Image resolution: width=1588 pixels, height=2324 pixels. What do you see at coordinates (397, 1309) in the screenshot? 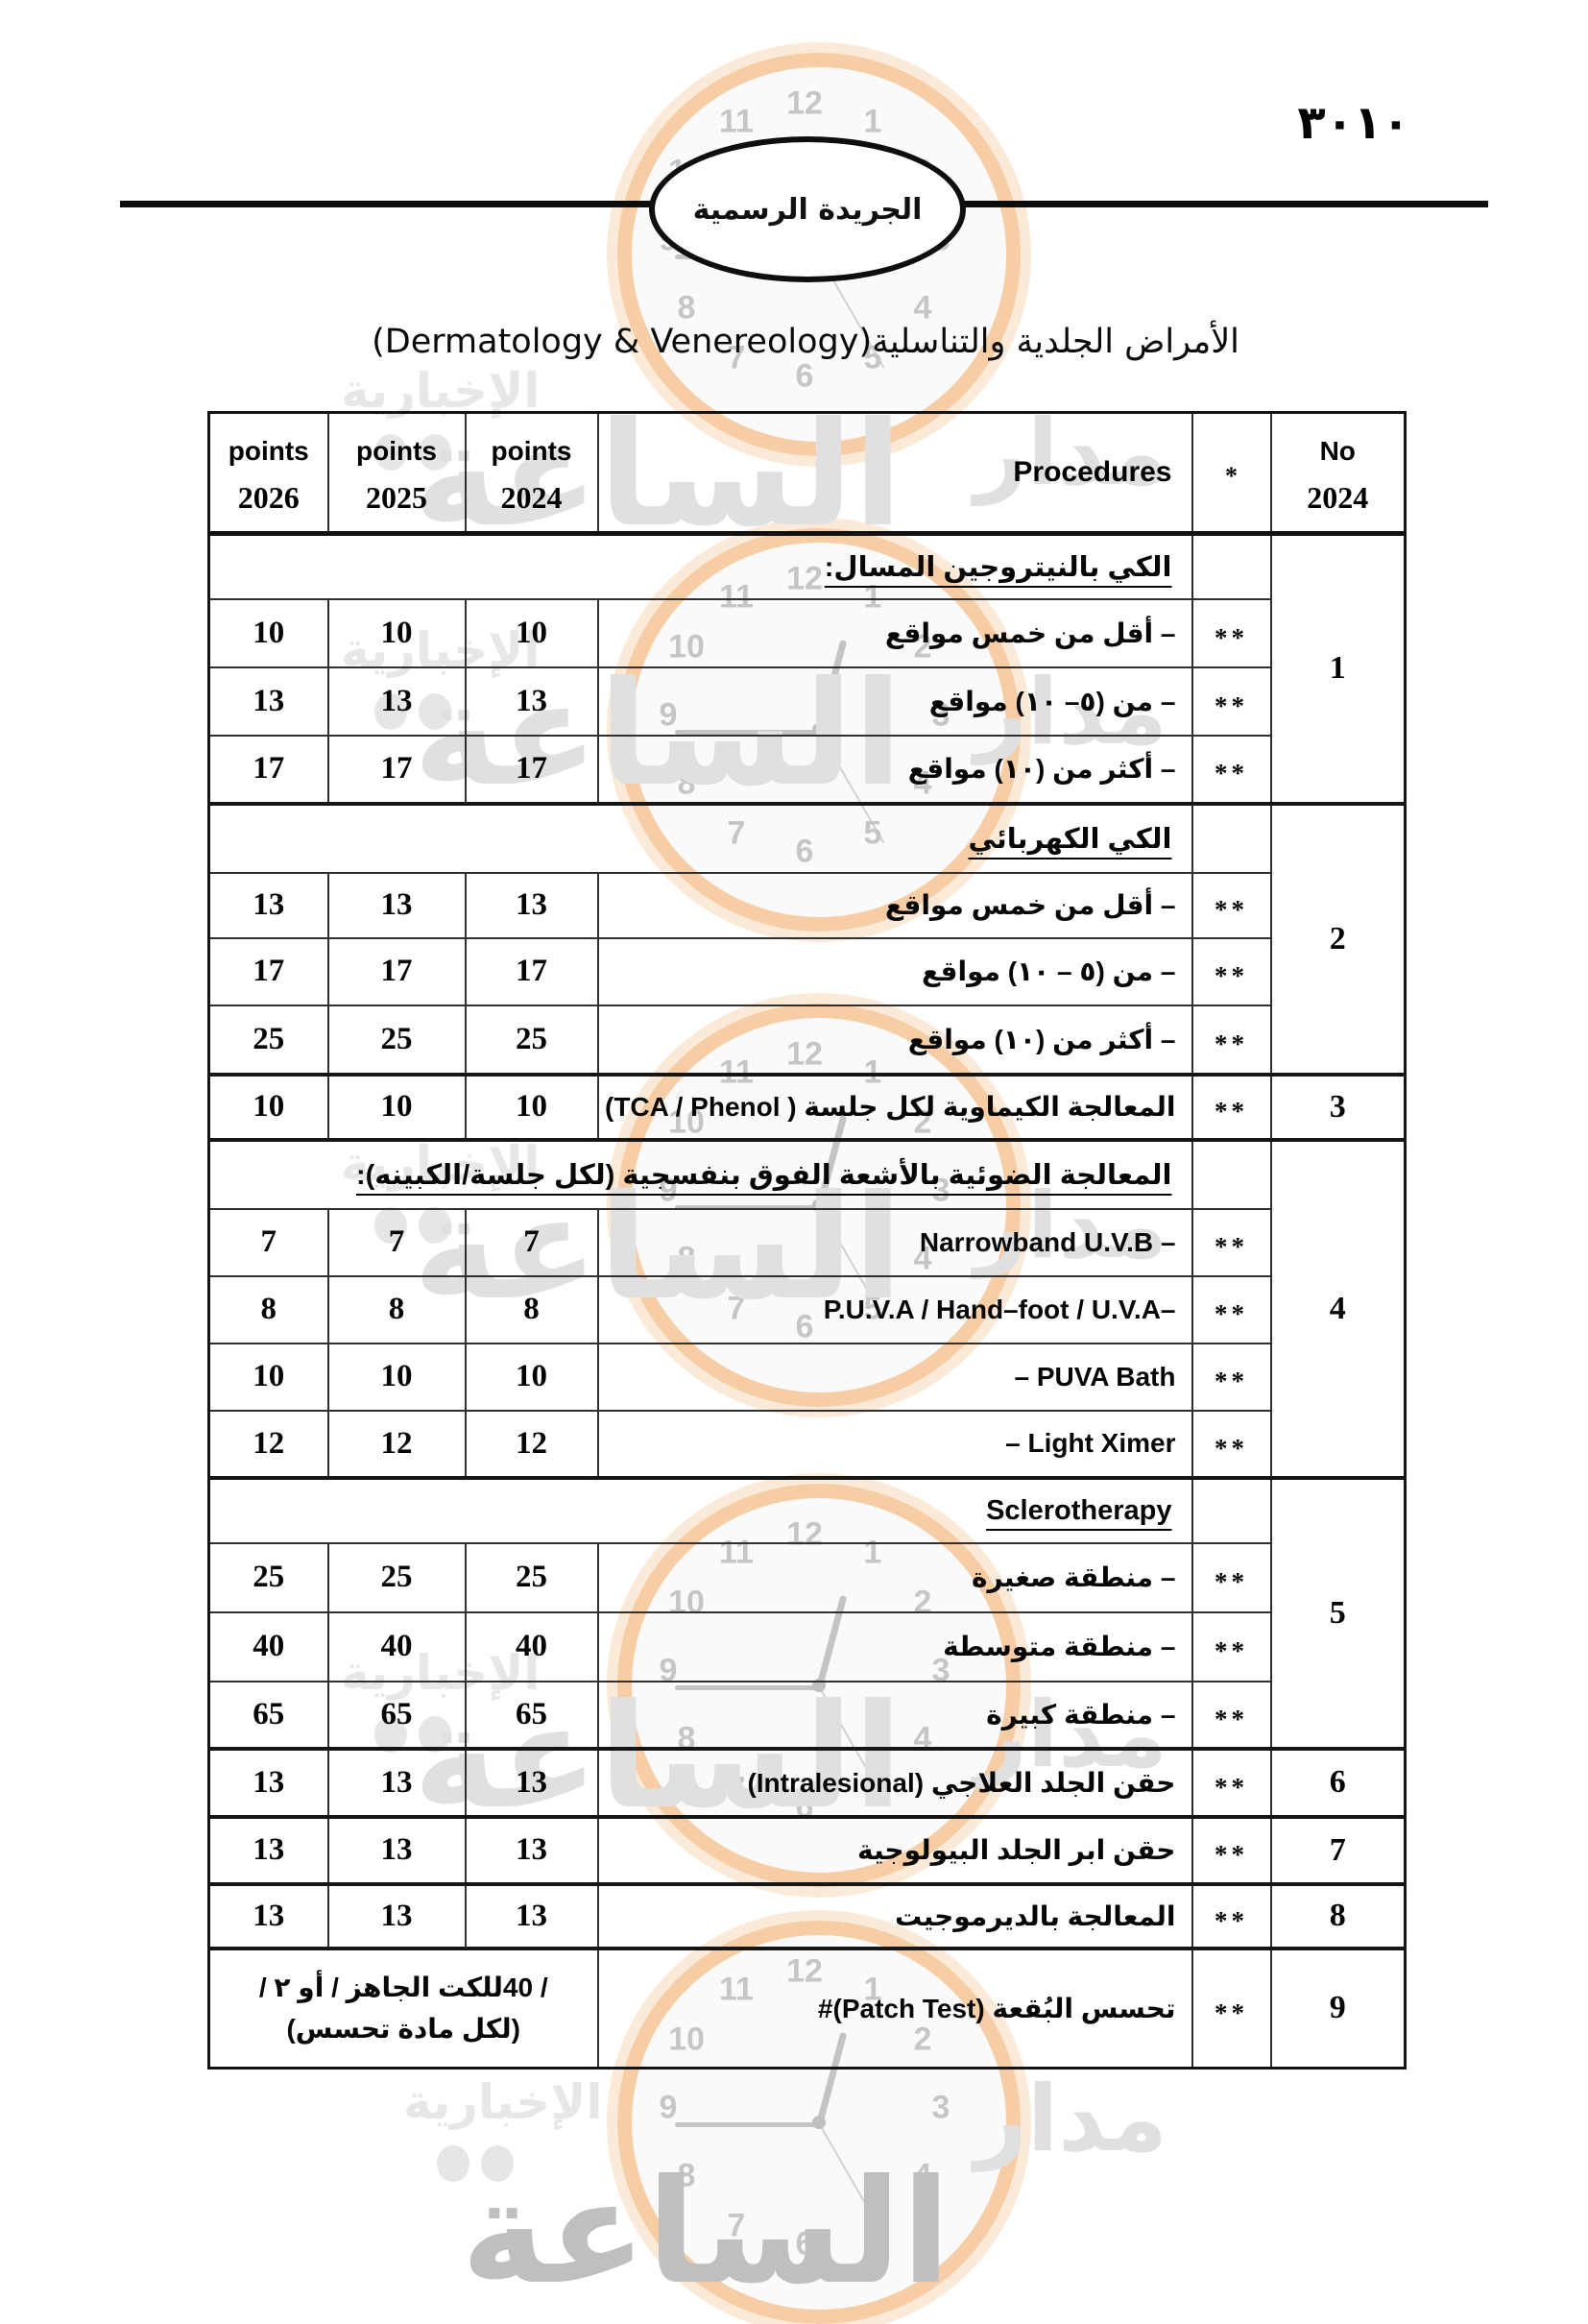
I see `points-2025-cell: 8` at bounding box center [397, 1309].